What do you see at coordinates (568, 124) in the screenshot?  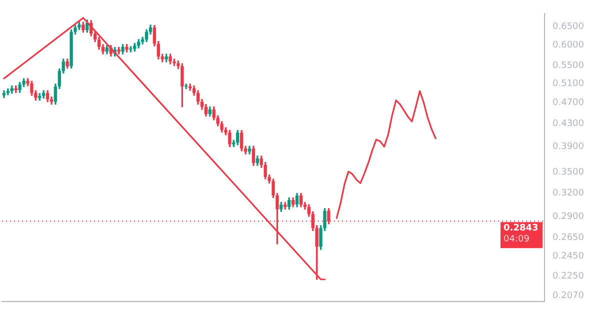 I see `y-tick-label: 0.4300` at bounding box center [568, 124].